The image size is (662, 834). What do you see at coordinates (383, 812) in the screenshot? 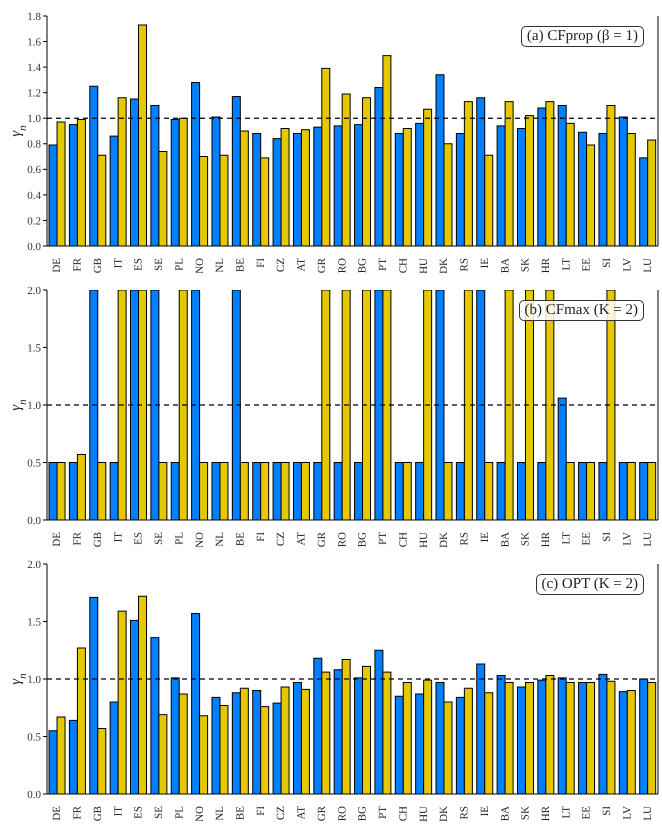
I see `x-tick-label: PT` at bounding box center [383, 812].